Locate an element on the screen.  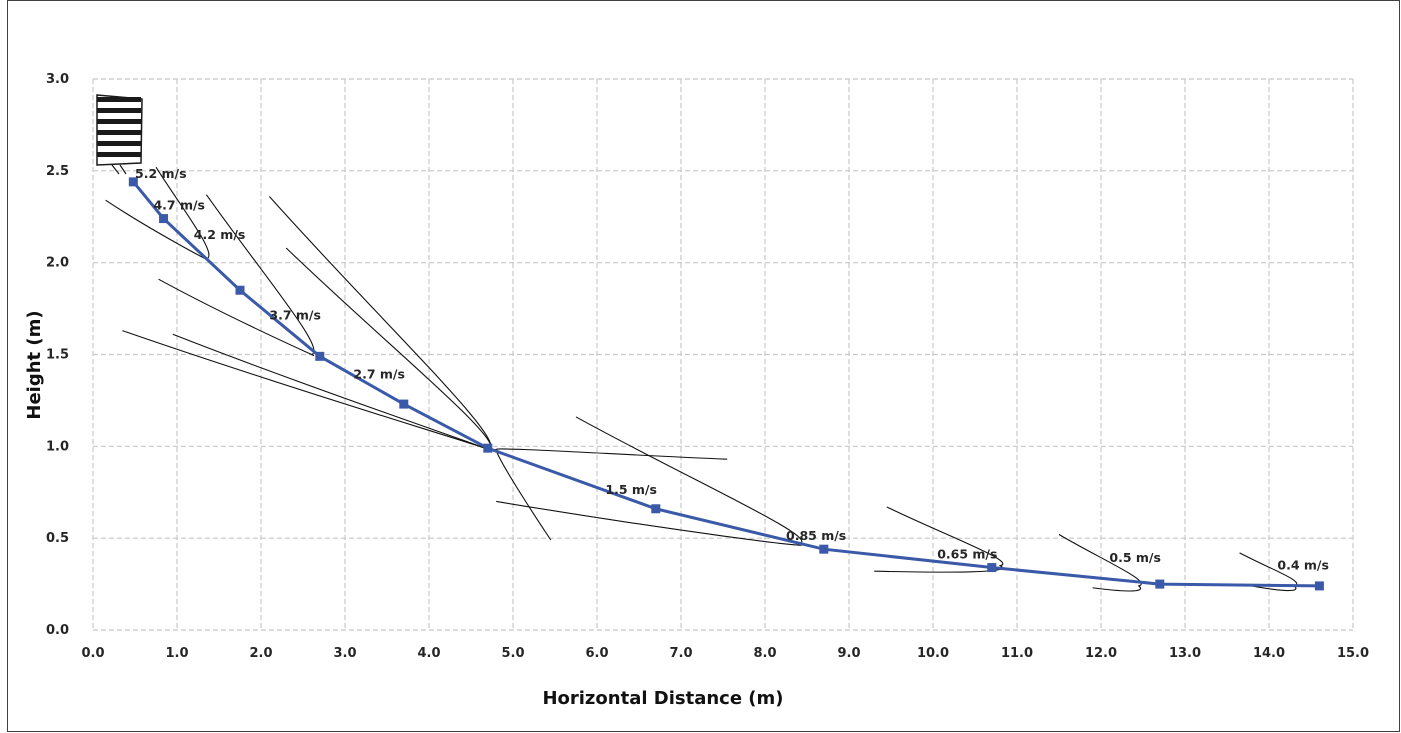
speed-label: 4.2 m/s is located at coordinates (220, 234).